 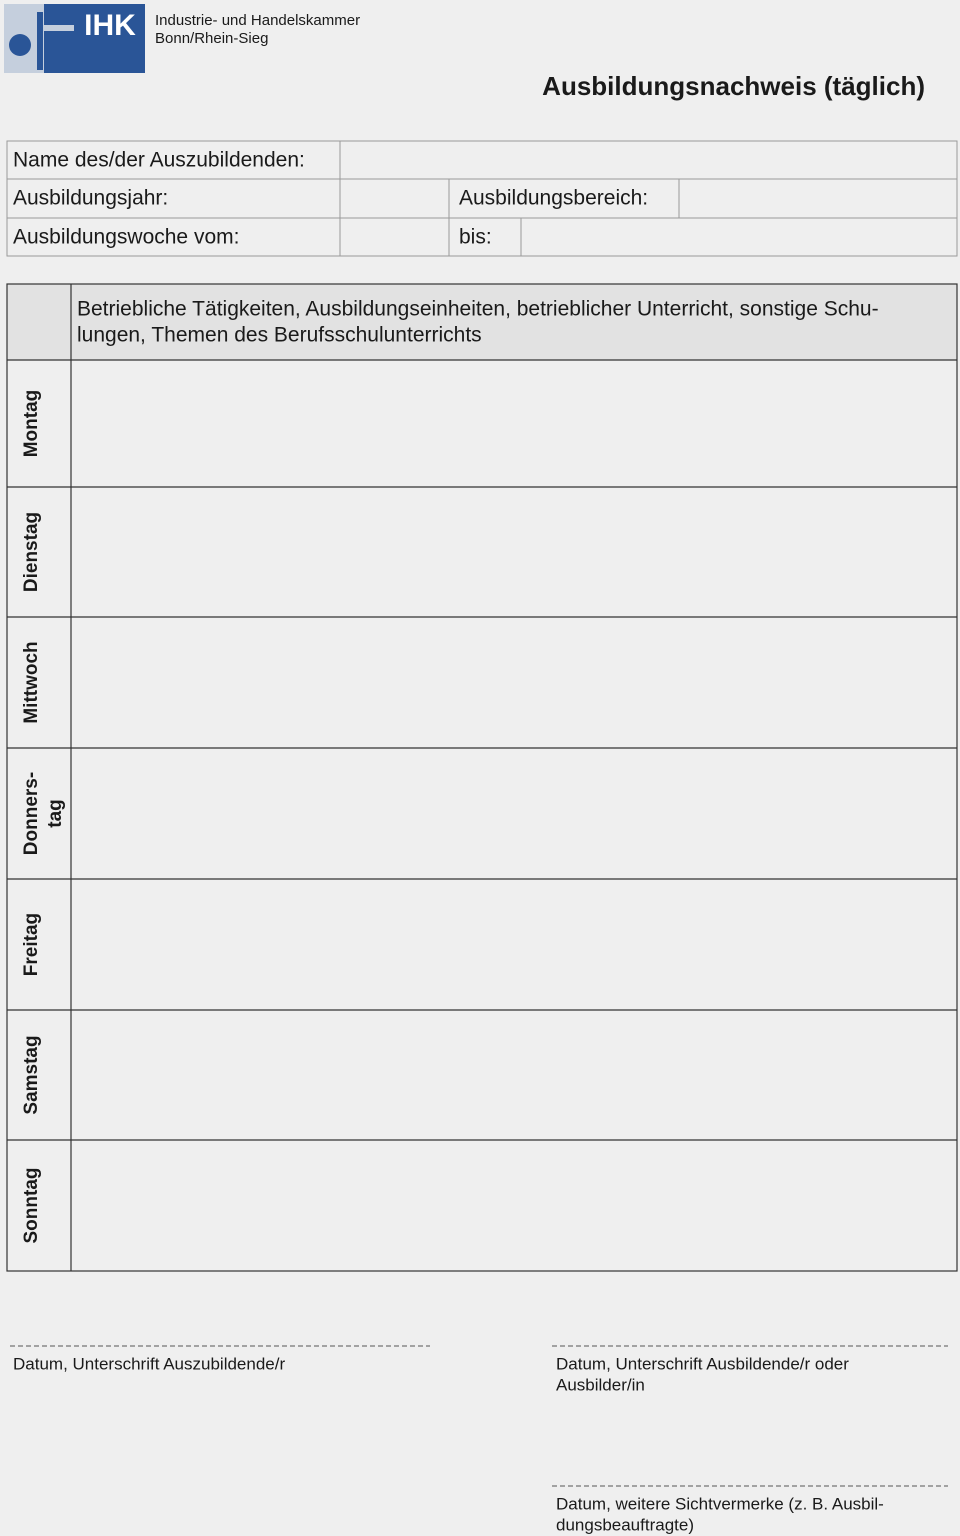 What do you see at coordinates (149, 1363) in the screenshot?
I see `signature-label: Datum, Unterschrift Auszubildende/r` at bounding box center [149, 1363].